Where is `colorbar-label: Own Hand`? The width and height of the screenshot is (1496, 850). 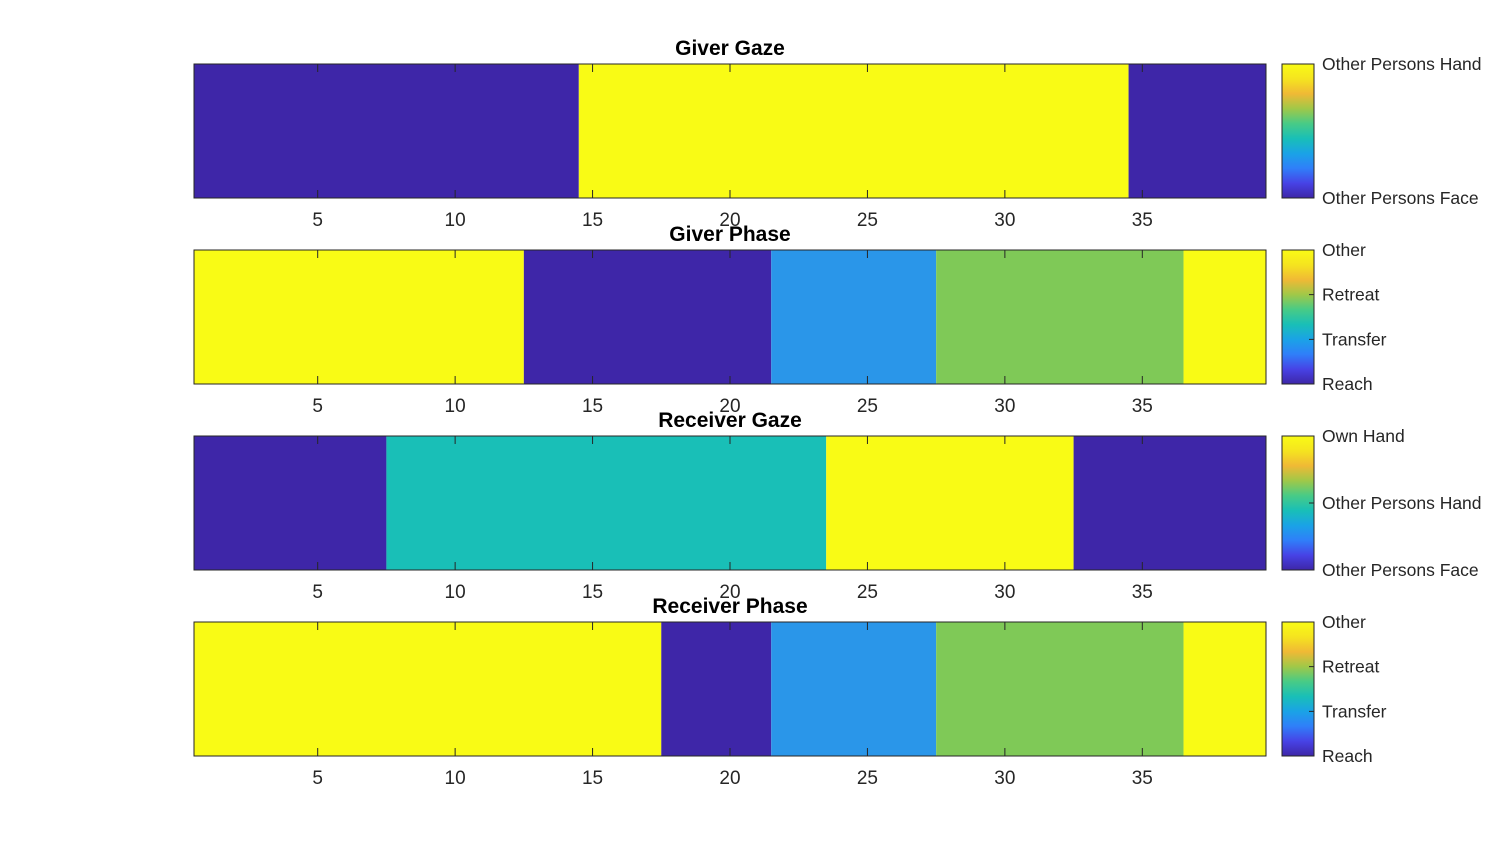 colorbar-label: Own Hand is located at coordinates (1363, 436).